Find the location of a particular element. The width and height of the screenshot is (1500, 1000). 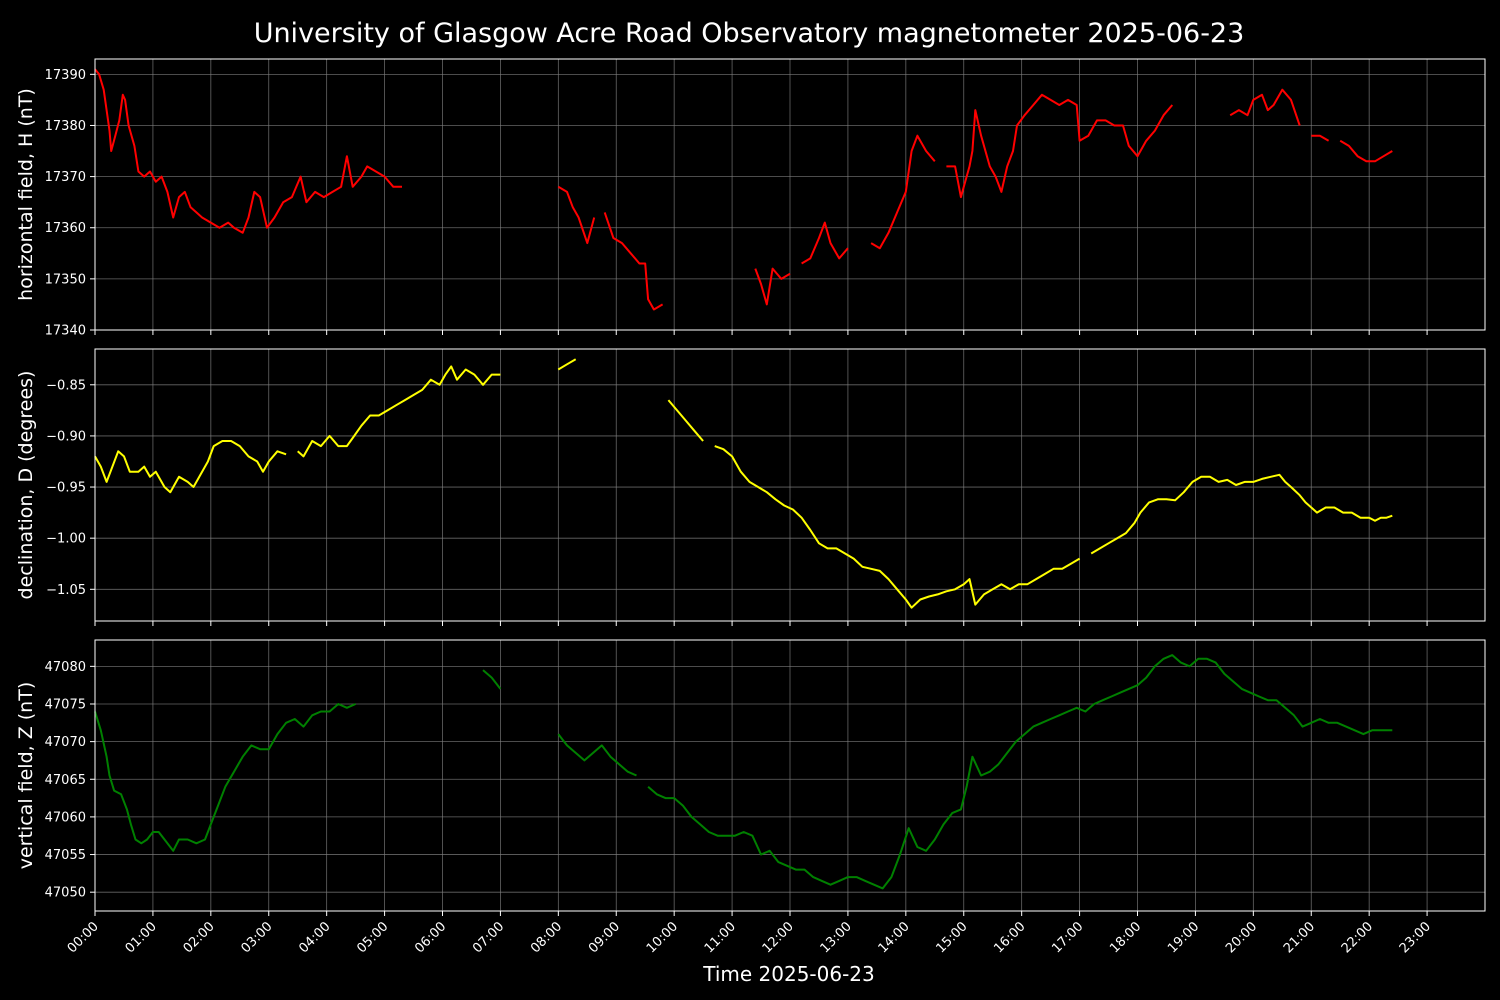

x-tick-label: 07:00 is located at coordinates (488, 937).